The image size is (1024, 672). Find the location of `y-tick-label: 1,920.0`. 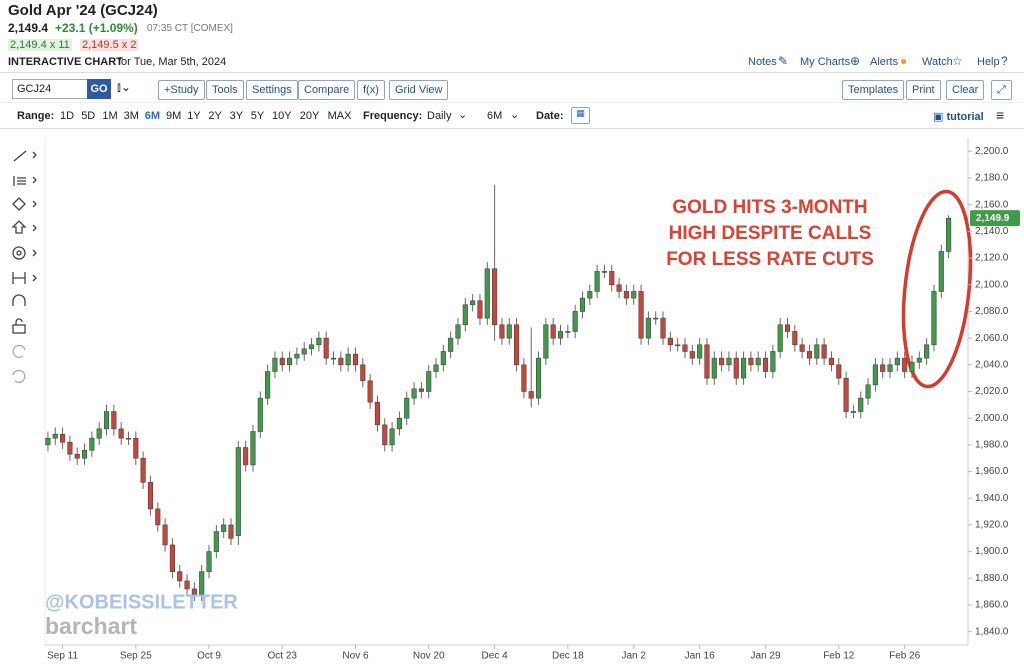

y-tick-label: 1,920.0 is located at coordinates (992, 525).